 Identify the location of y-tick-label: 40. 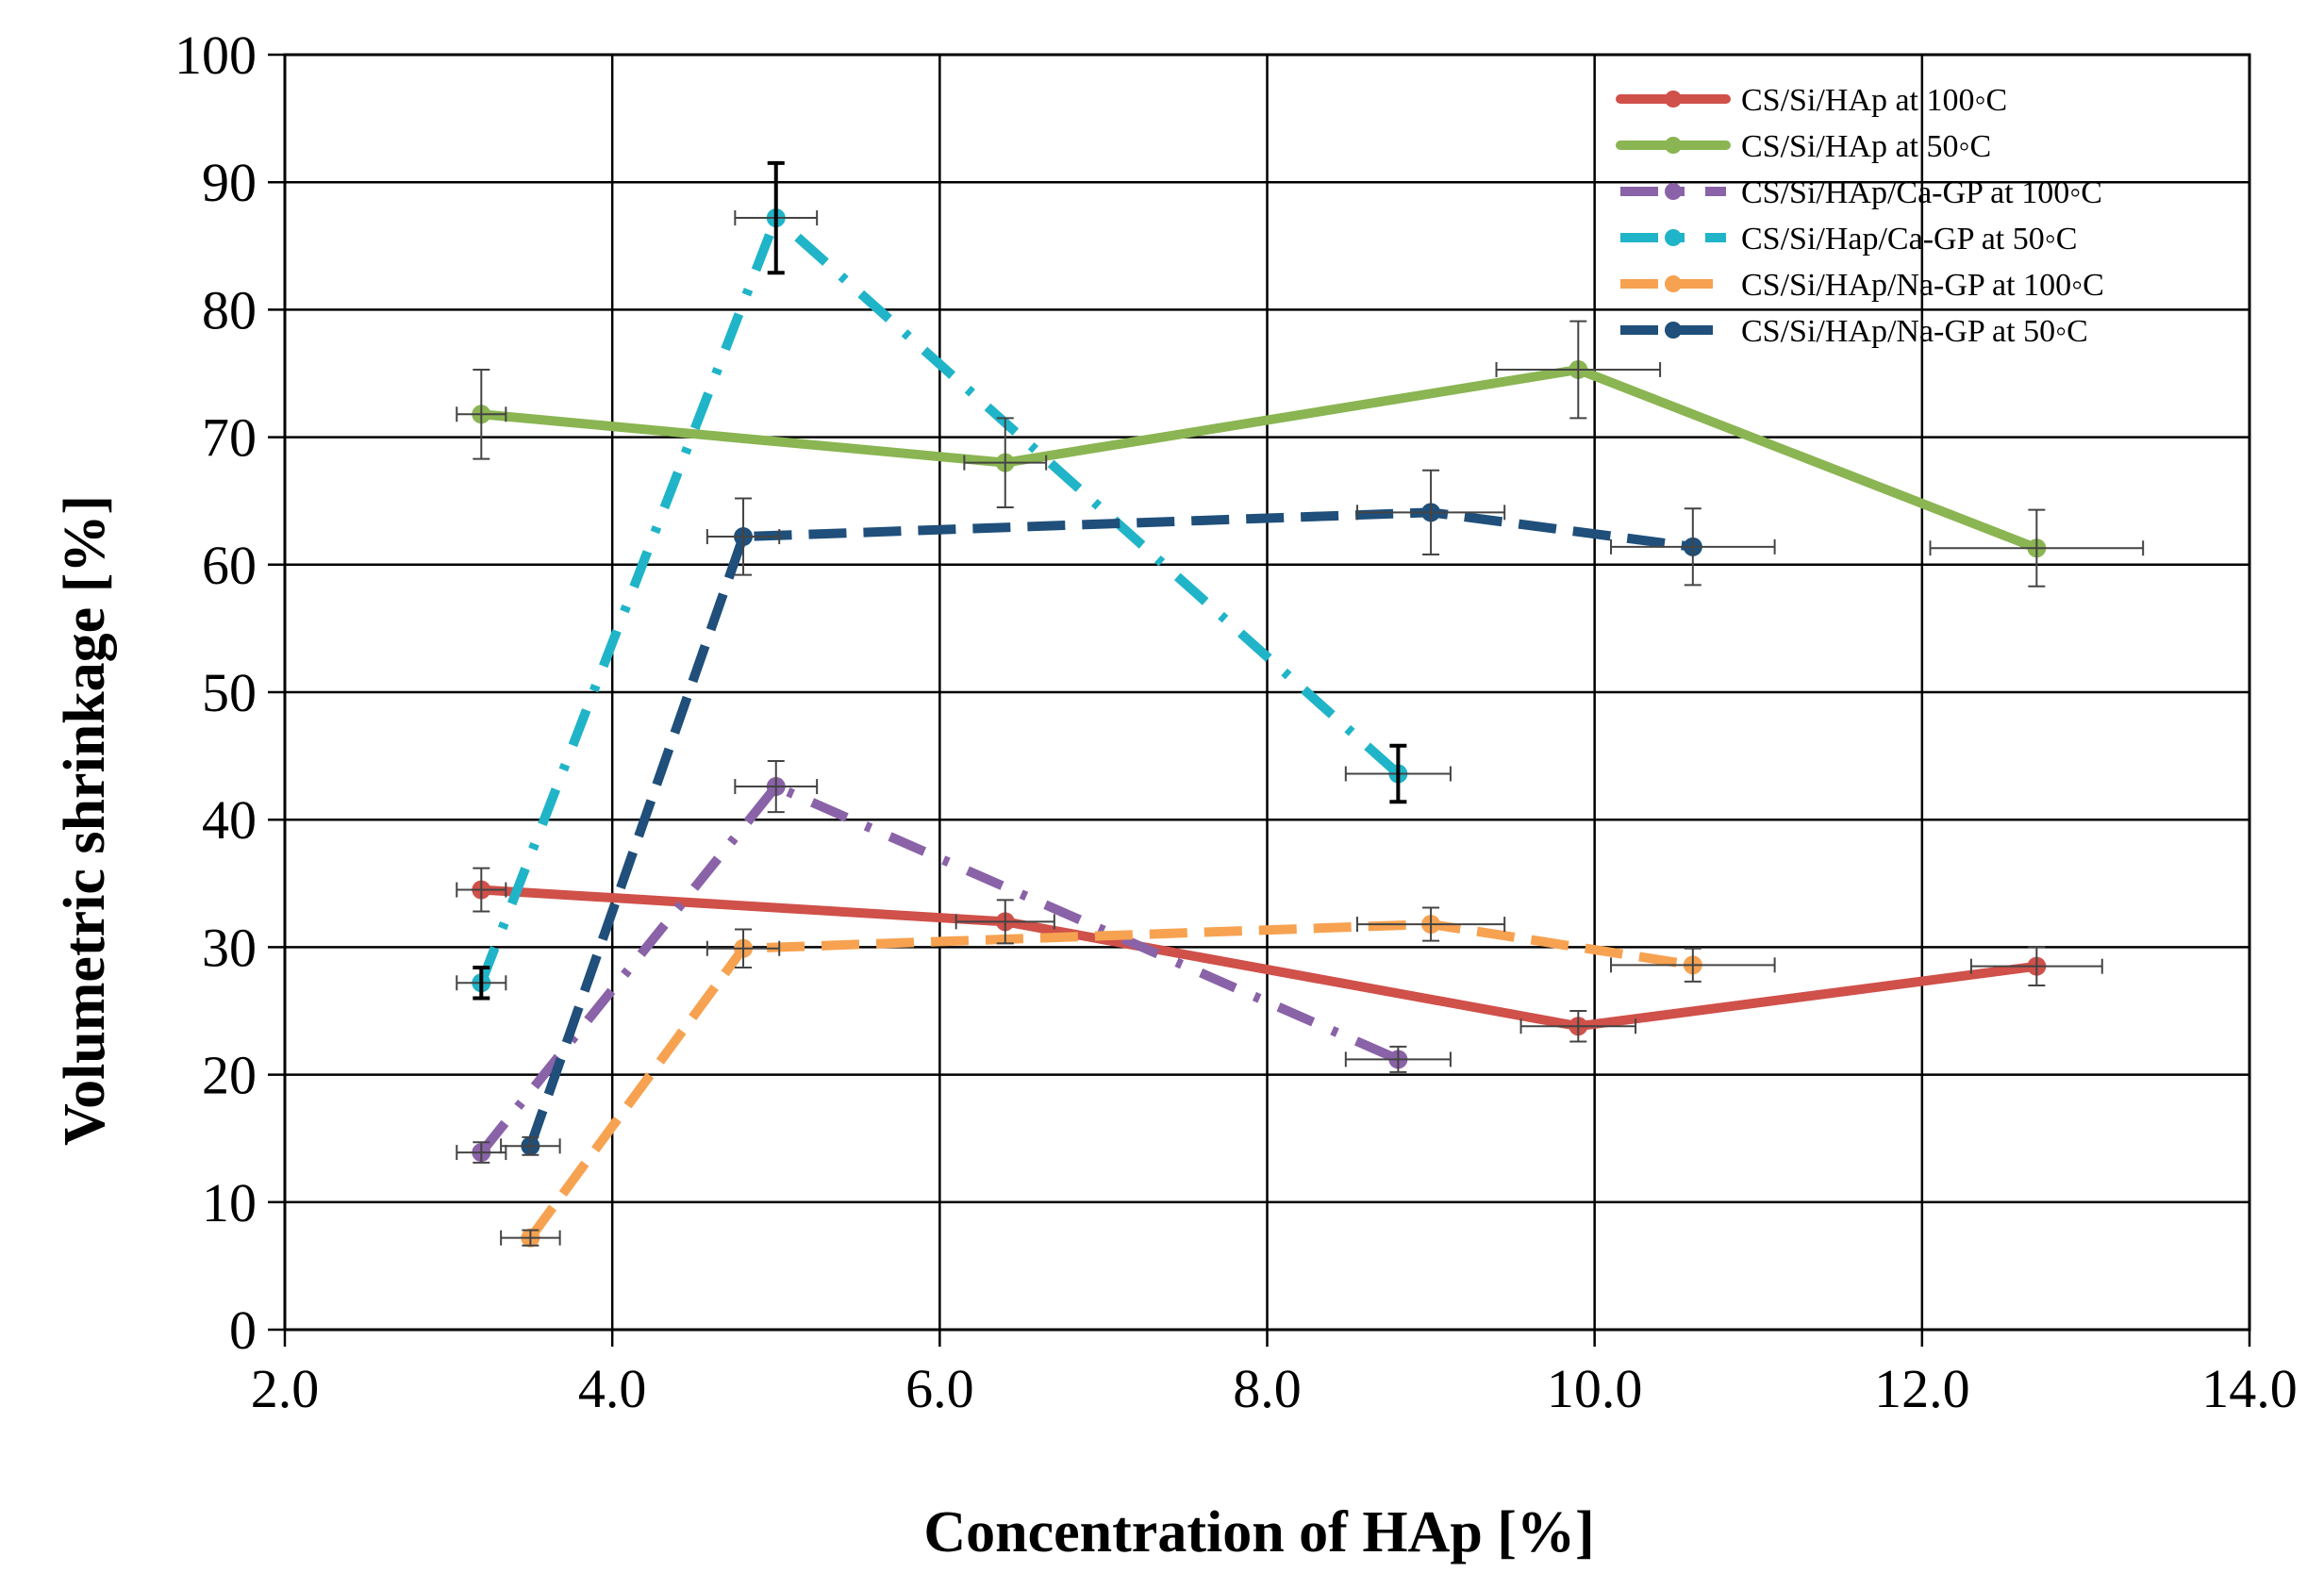
(230, 820).